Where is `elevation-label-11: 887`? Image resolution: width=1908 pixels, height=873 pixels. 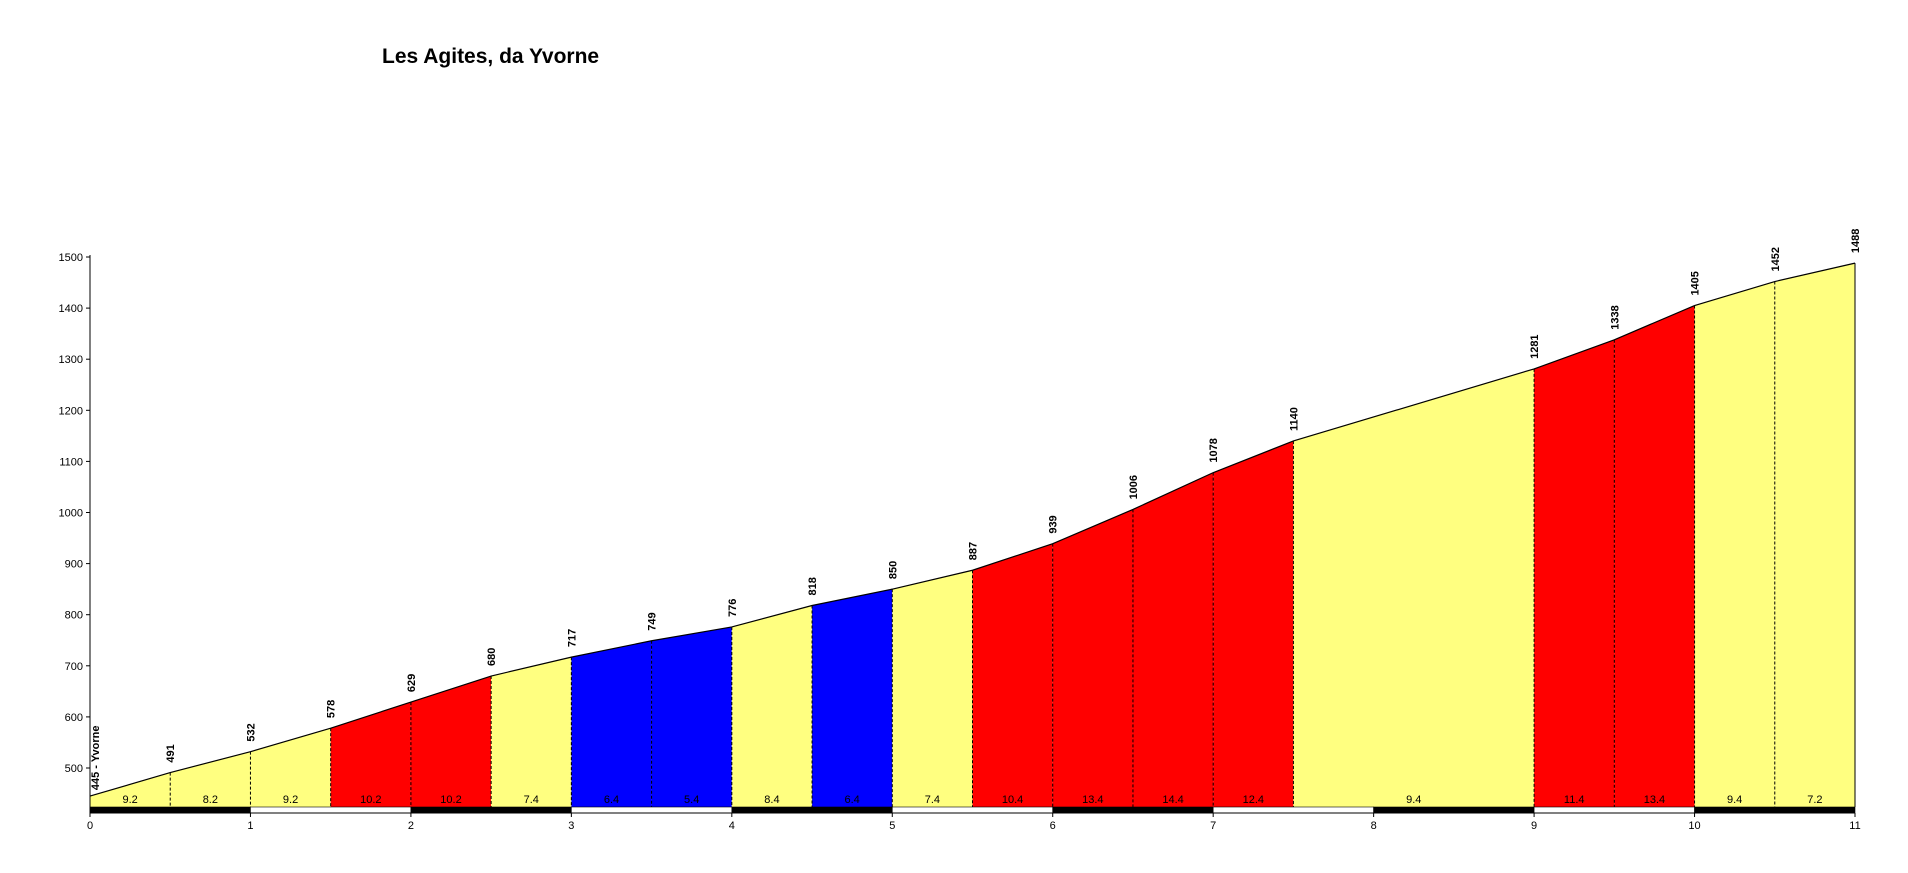 elevation-label-11: 887 is located at coordinates (974, 551).